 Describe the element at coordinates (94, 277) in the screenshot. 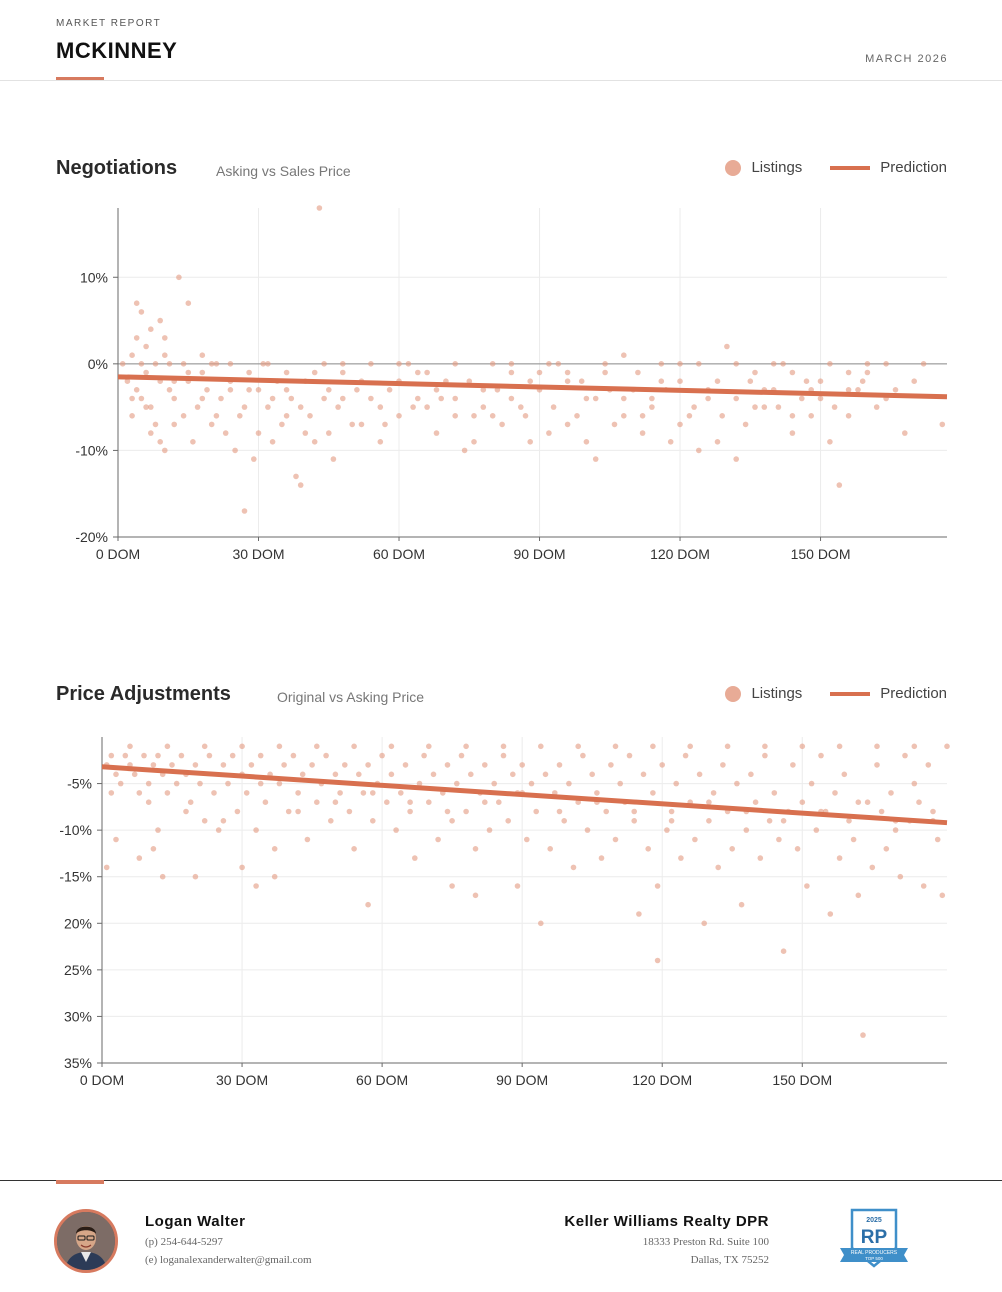

I see `y-tick-label: 10%` at that location.